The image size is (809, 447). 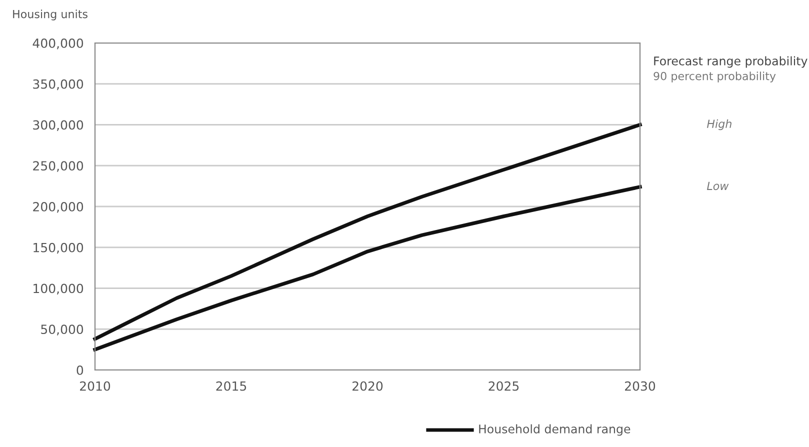 I want to click on y-tick-label: 350,000, so click(x=58, y=84).